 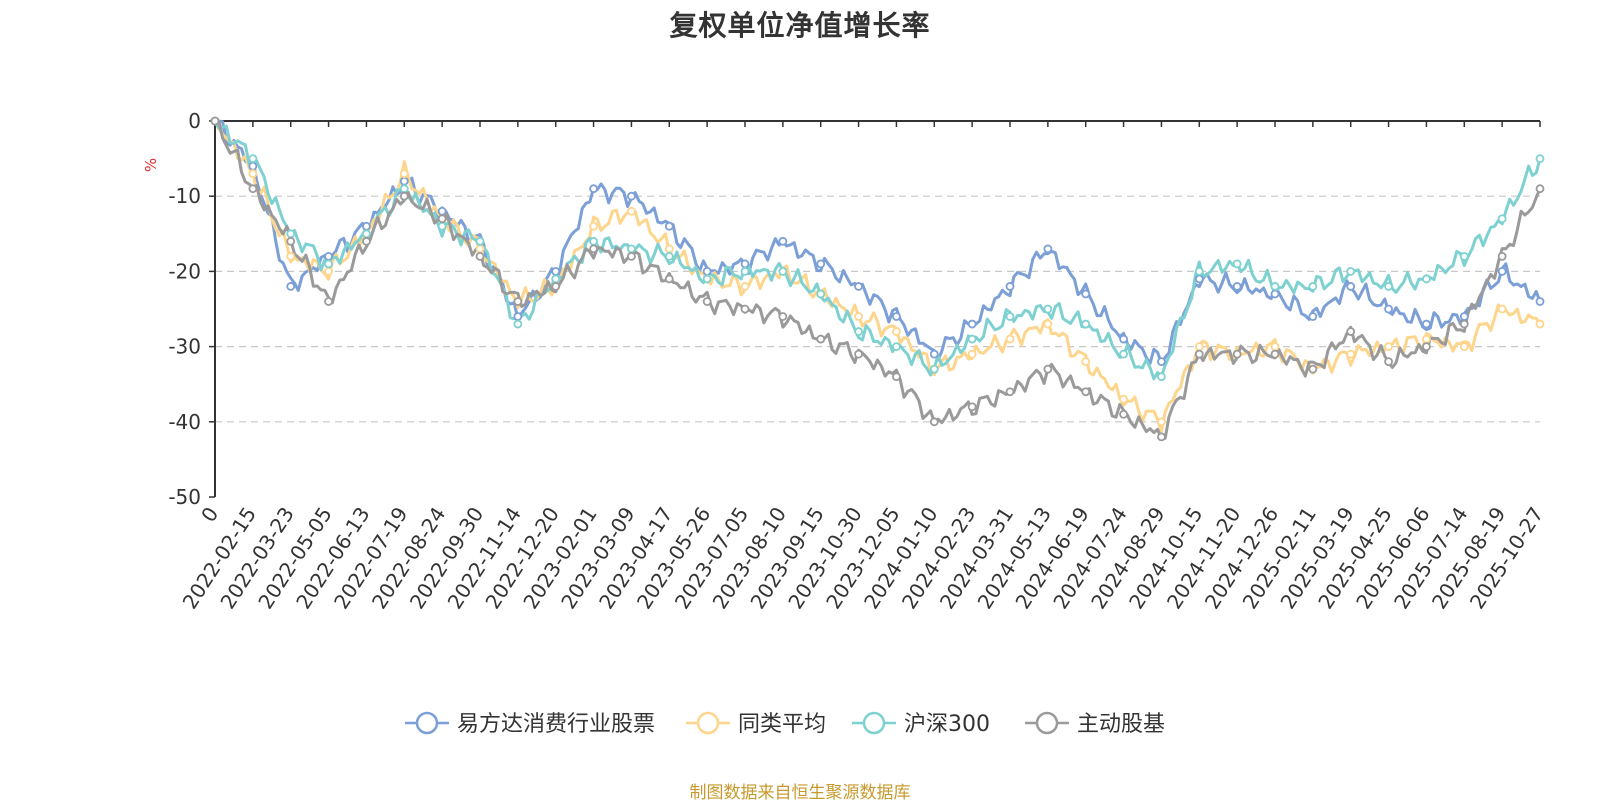 What do you see at coordinates (184, 196) in the screenshot?
I see `y-tick-label: -10` at bounding box center [184, 196].